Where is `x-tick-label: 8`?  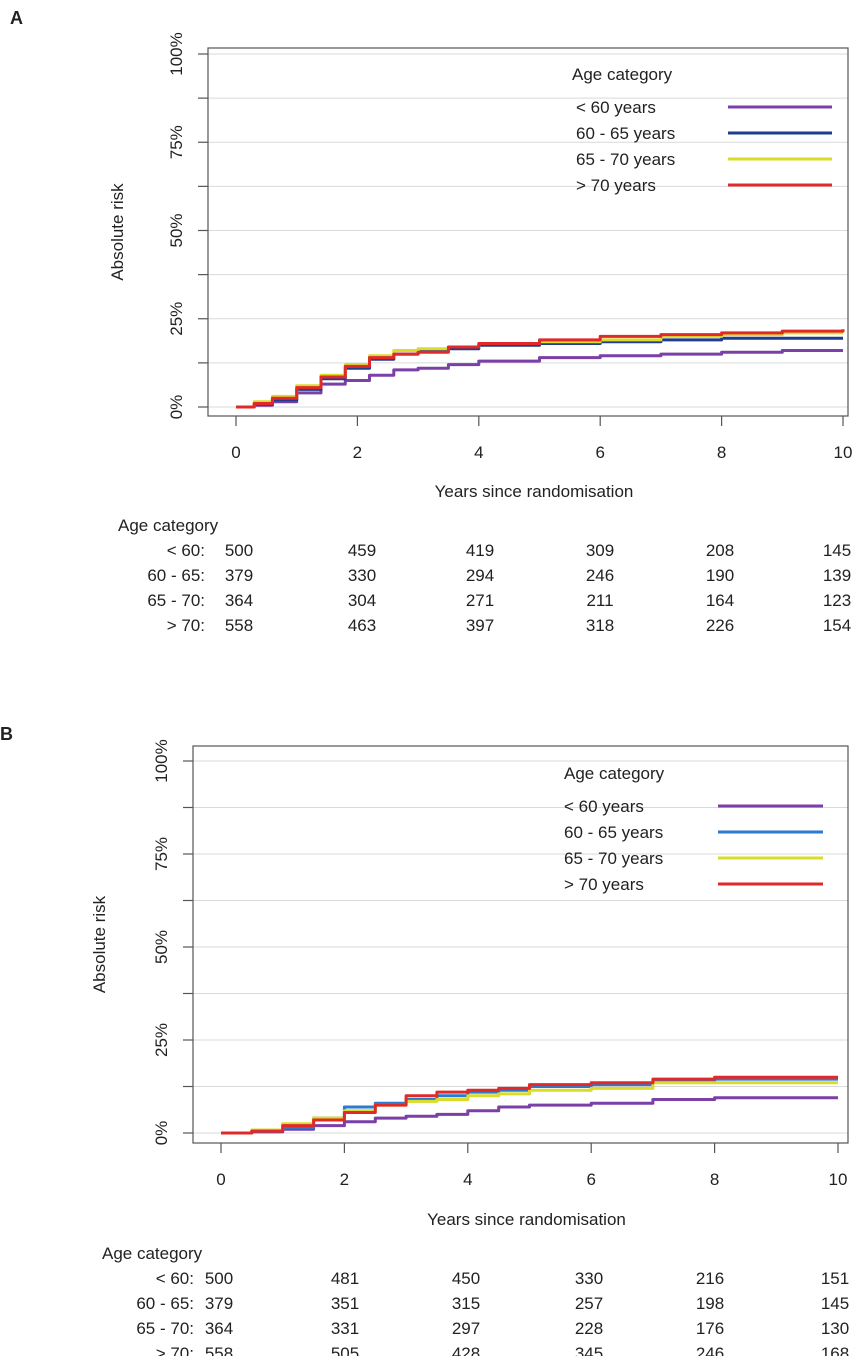 x-tick-label: 8 is located at coordinates (721, 452).